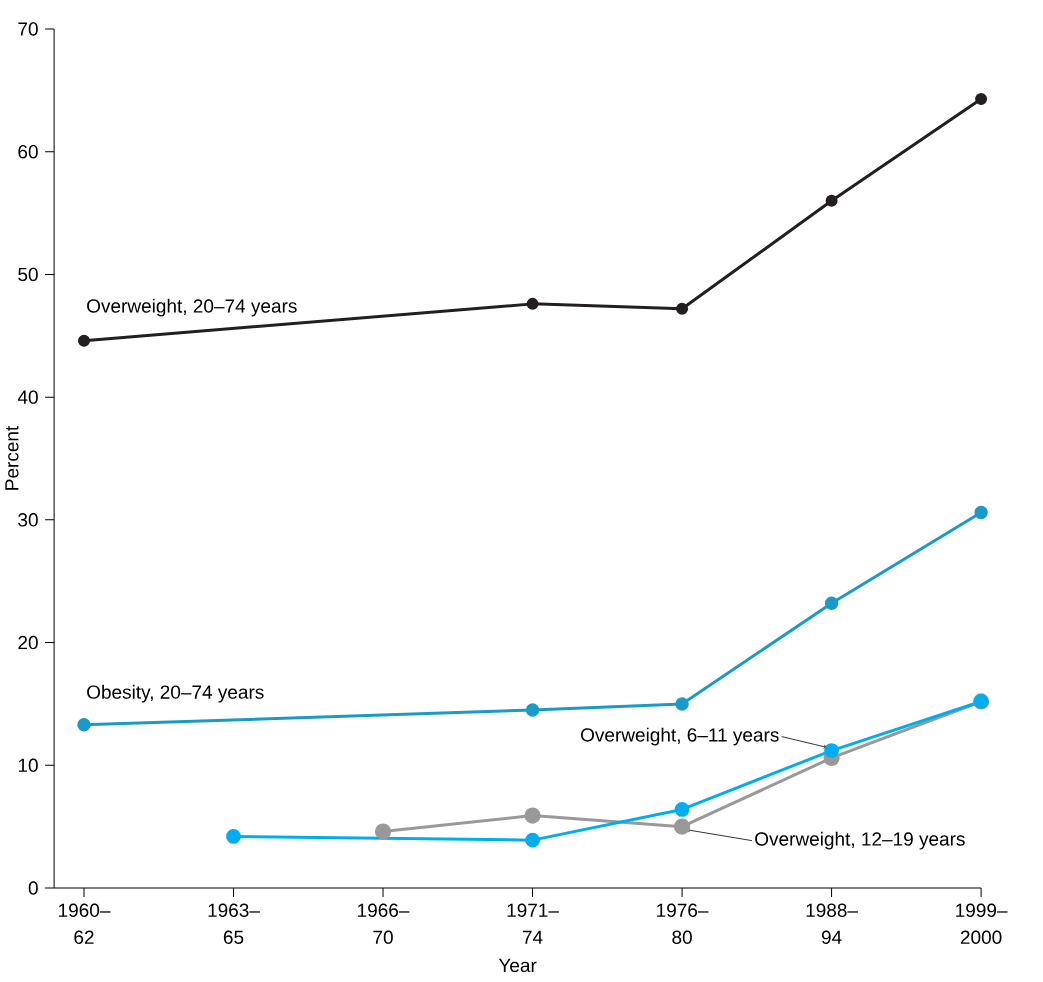 The width and height of the screenshot is (1043, 982). I want to click on y-tick-label: 20, so click(28, 642).